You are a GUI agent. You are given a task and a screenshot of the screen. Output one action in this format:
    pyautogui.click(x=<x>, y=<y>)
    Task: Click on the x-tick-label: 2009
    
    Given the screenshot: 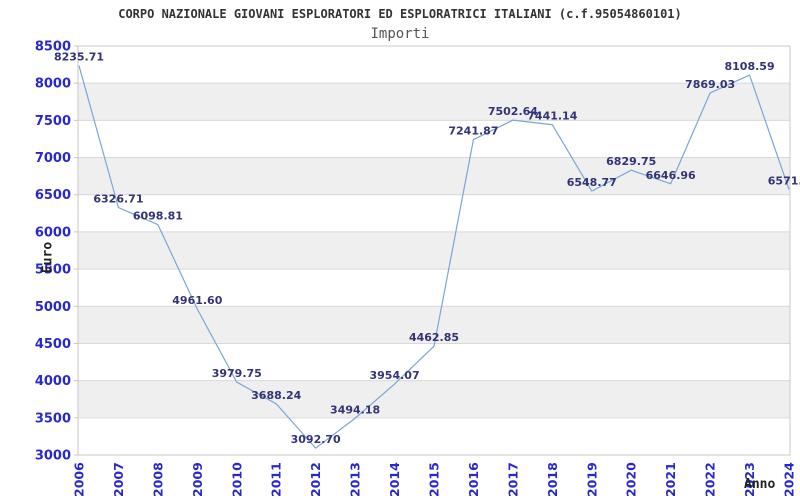 What is the action you would take?
    pyautogui.click(x=197, y=479)
    